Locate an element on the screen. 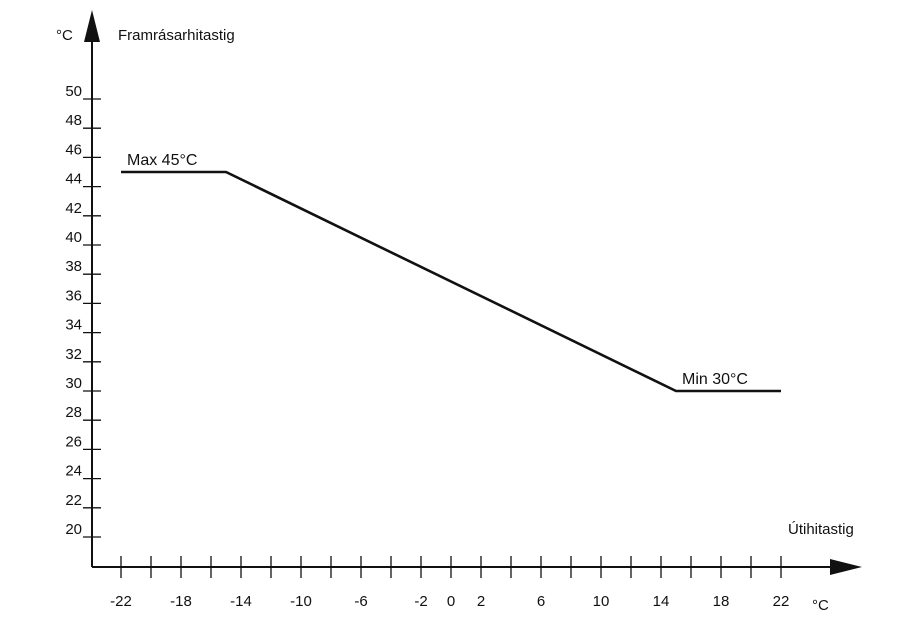  x-tick-label: 10 is located at coordinates (601, 601).